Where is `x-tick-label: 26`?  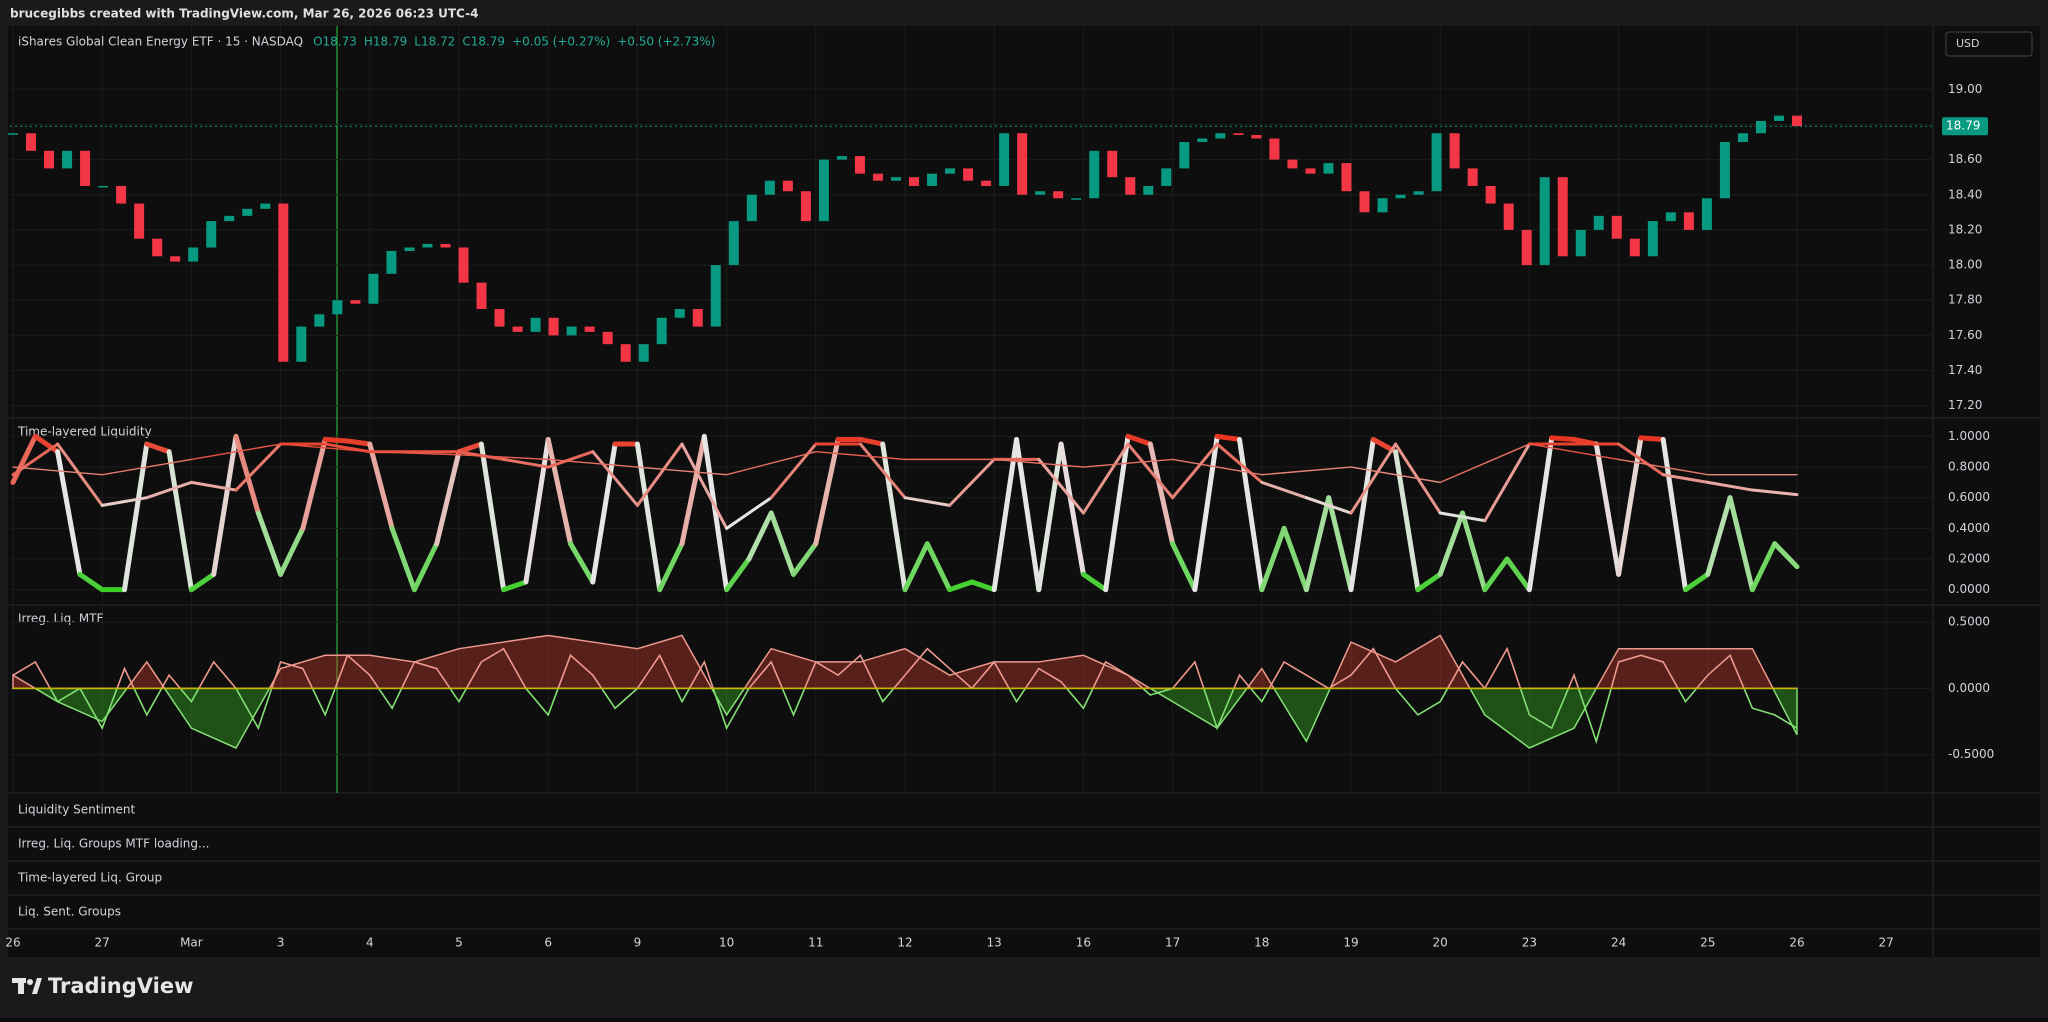
x-tick-label: 26 is located at coordinates (1796, 943).